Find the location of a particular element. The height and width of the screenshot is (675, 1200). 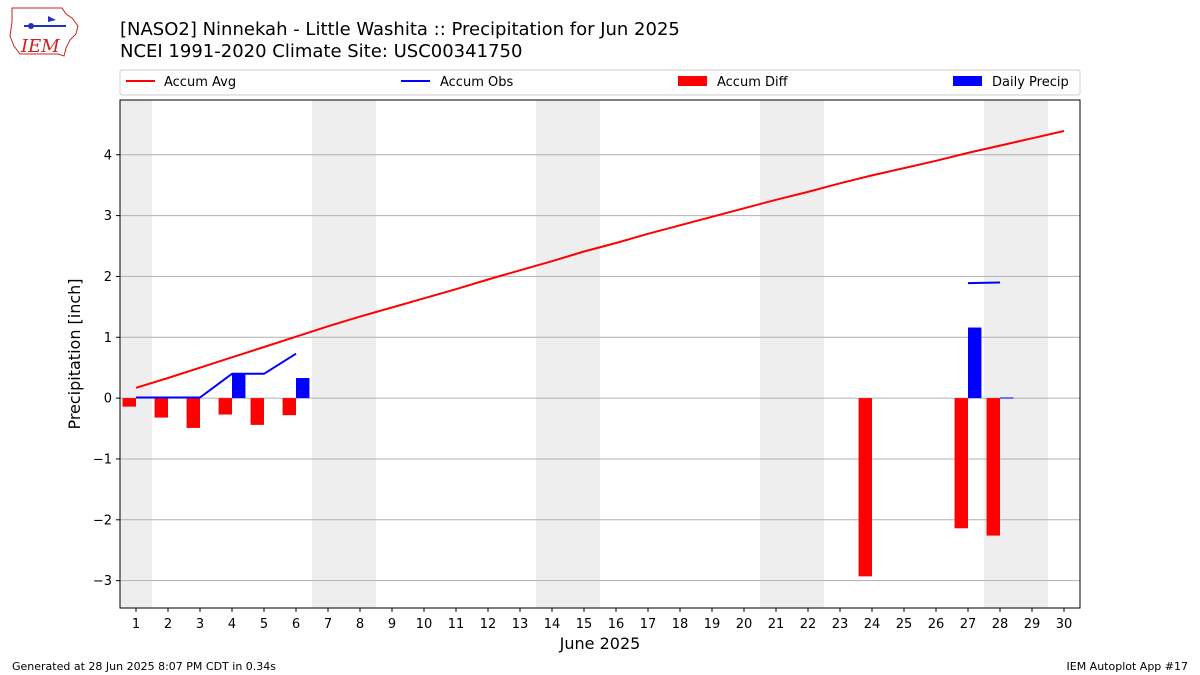

x-tick-label: 26 is located at coordinates (936, 624).